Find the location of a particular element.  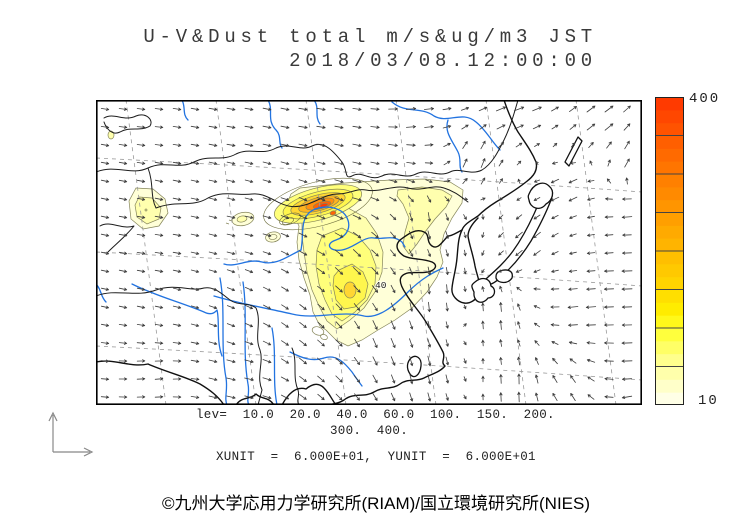

coast-india is located at coordinates (161, 382).